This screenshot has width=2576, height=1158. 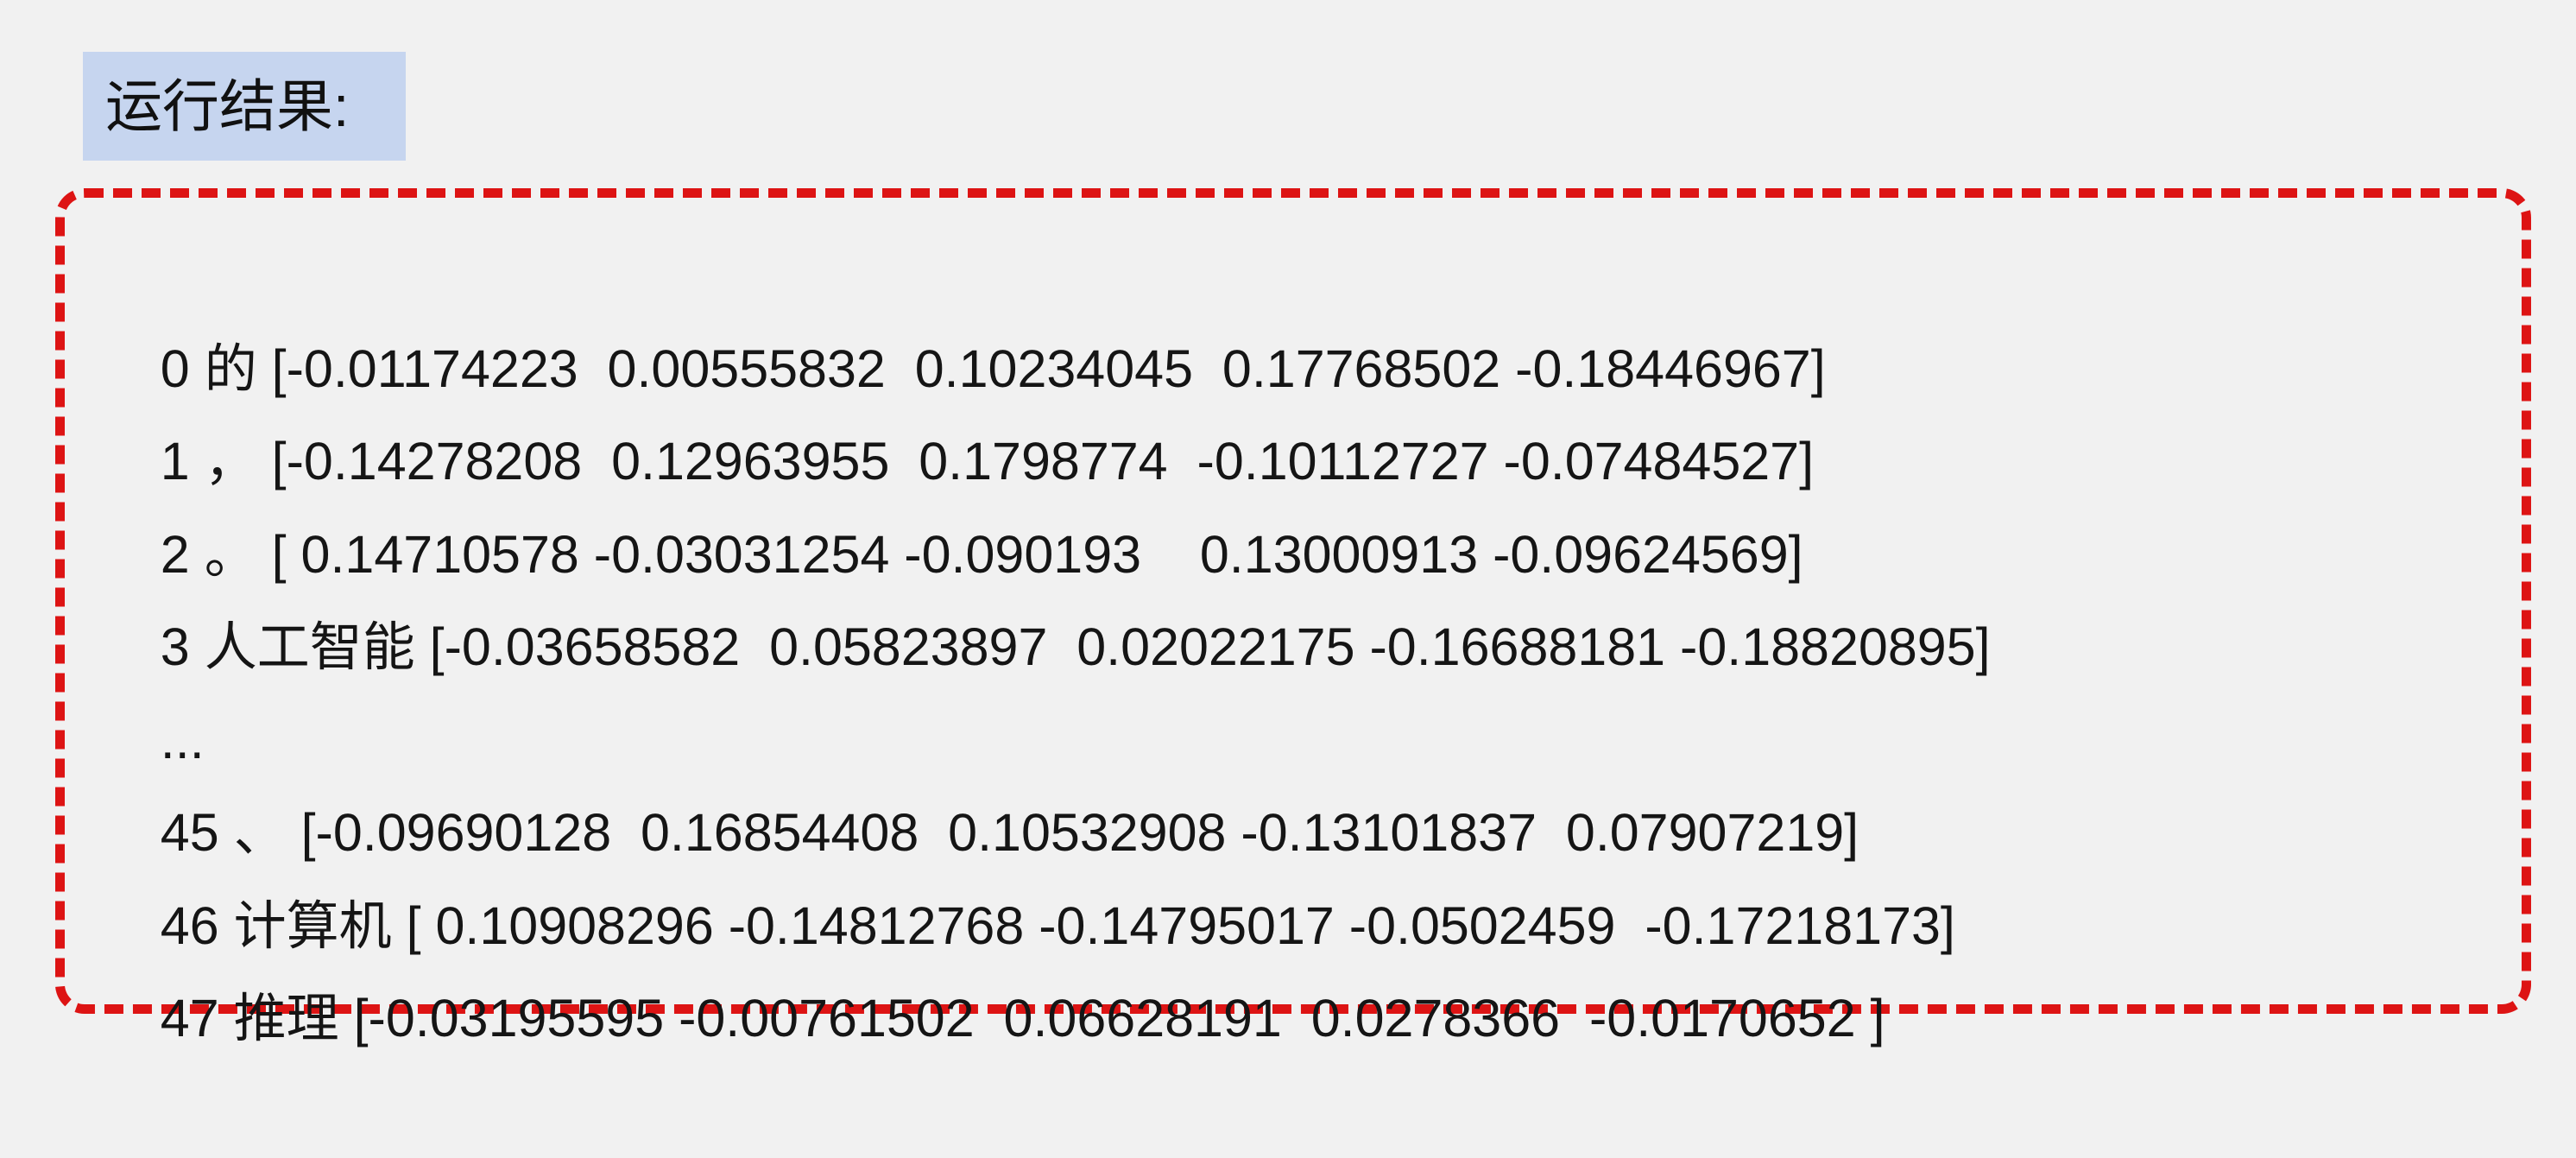 I want to click on line-index: 1, so click(x=175, y=461).